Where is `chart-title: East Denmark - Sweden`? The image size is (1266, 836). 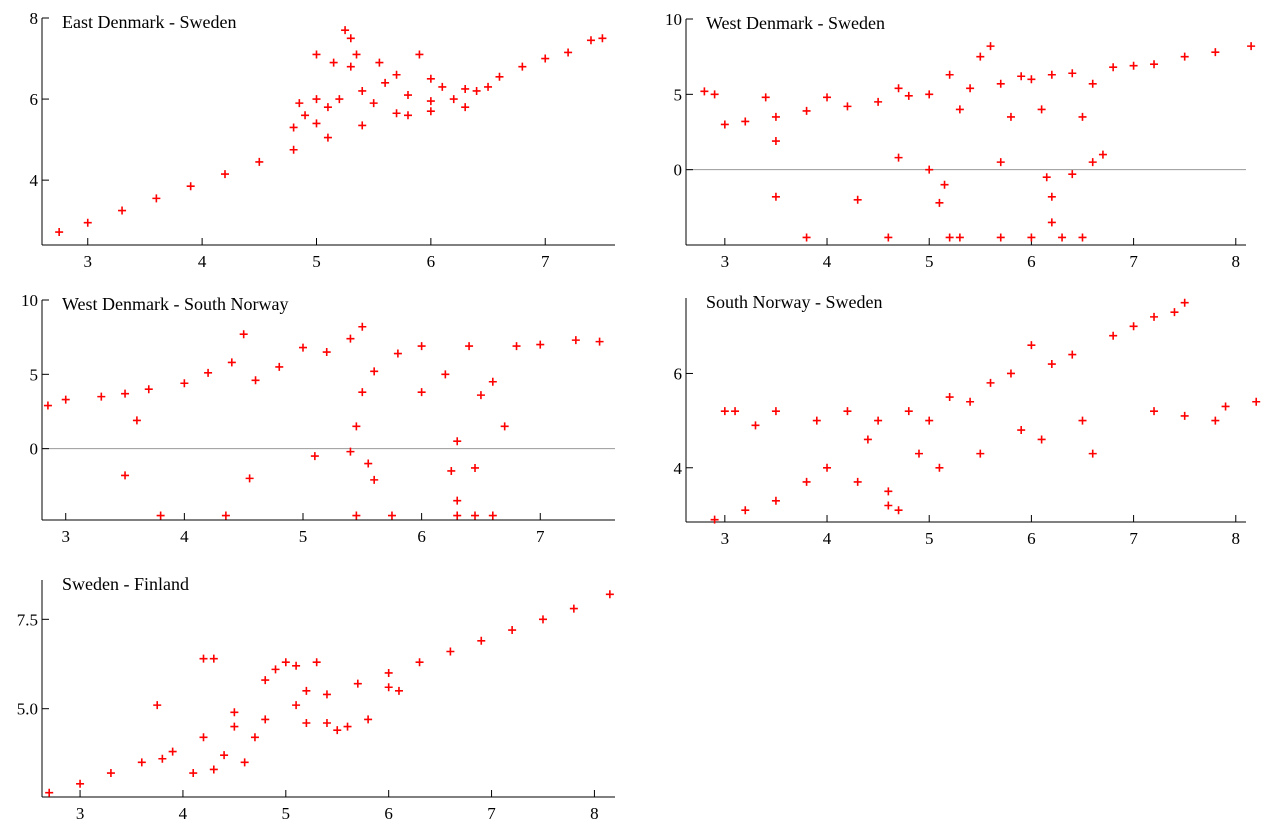 chart-title: East Denmark - Sweden is located at coordinates (149, 22).